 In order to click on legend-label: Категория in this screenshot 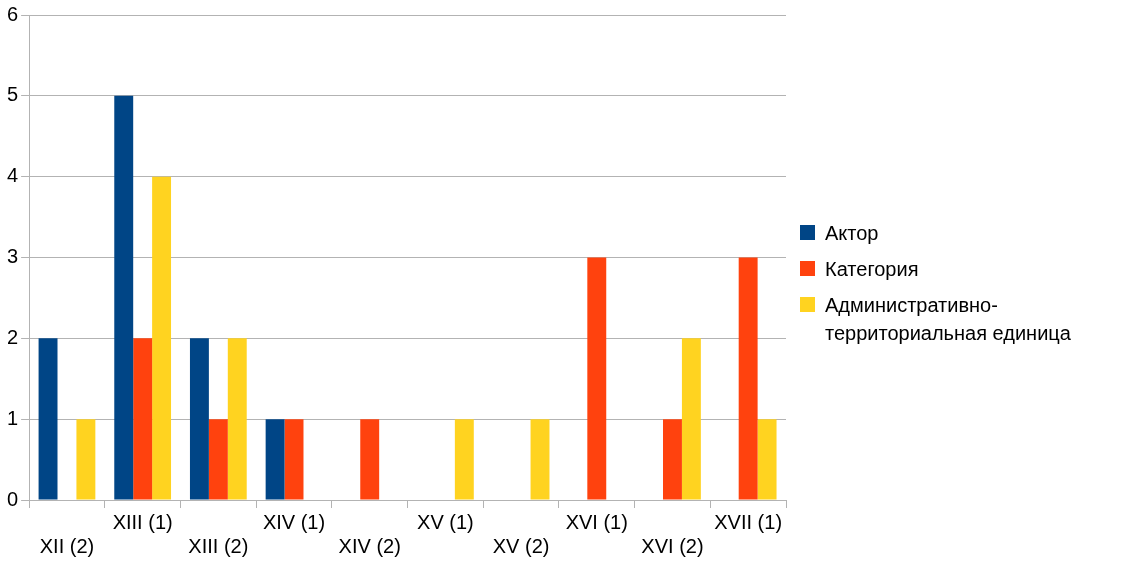, I will do `click(872, 269)`.